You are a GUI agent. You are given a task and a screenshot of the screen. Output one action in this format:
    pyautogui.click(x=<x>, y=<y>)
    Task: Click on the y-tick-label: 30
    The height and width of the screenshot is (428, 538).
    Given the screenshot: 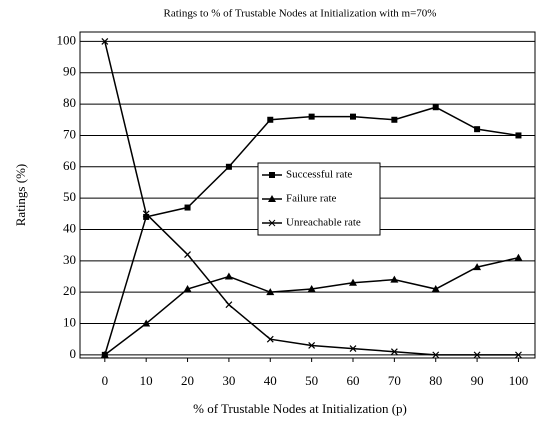 What is the action you would take?
    pyautogui.click(x=69, y=259)
    